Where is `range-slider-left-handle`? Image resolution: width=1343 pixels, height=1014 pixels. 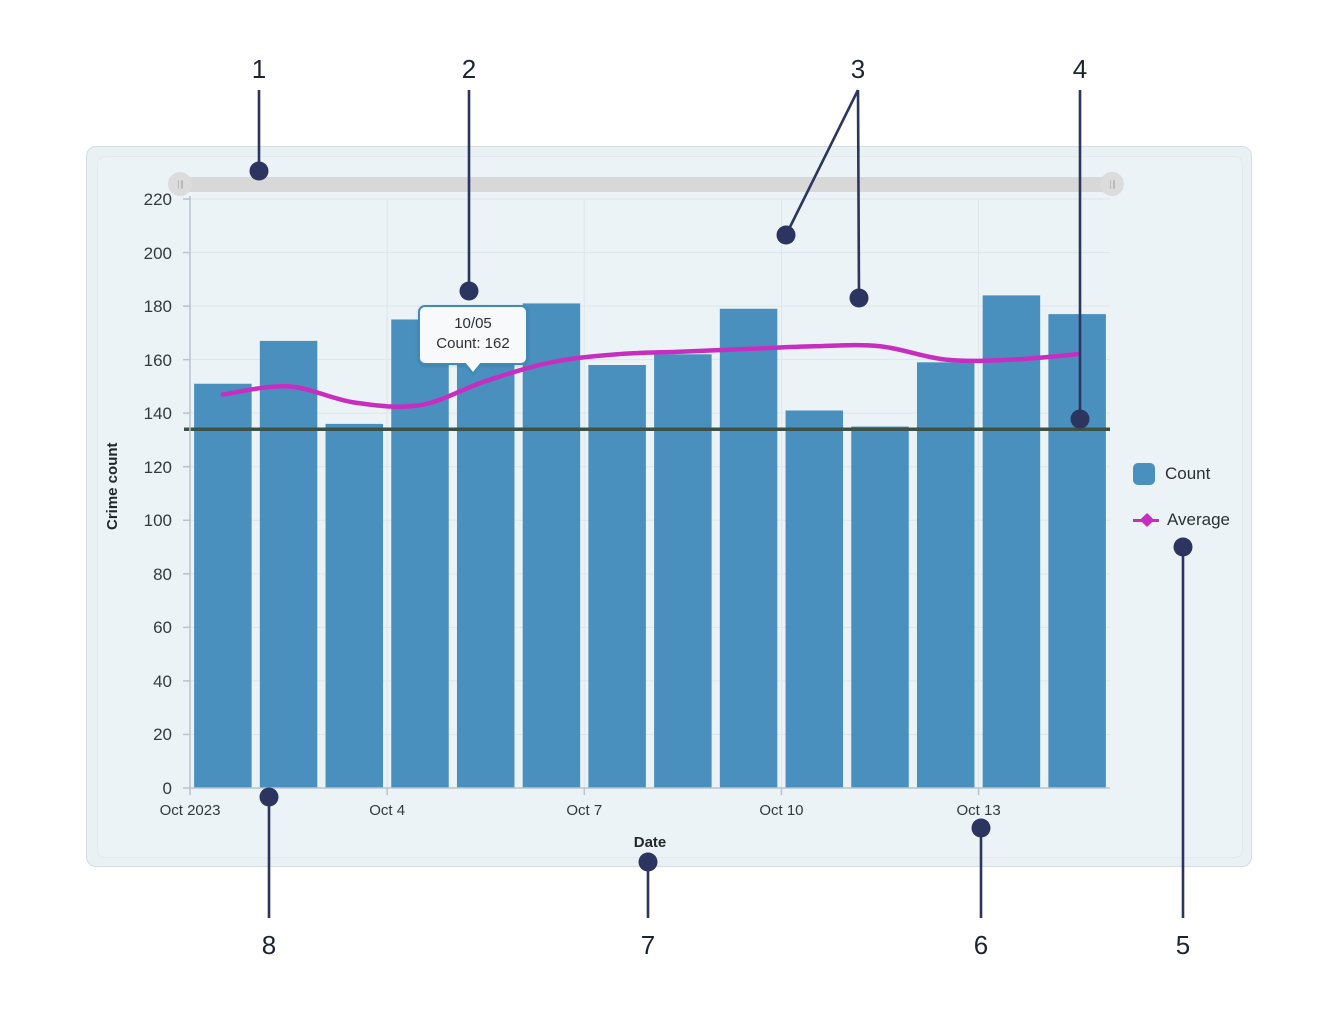
range-slider-left-handle is located at coordinates (180, 184).